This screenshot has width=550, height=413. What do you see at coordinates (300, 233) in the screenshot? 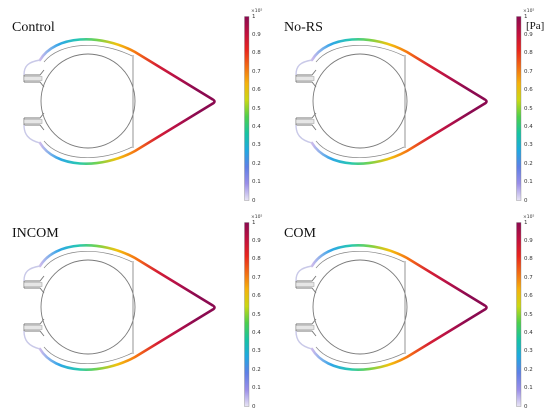
I see `panel-title: COM` at bounding box center [300, 233].